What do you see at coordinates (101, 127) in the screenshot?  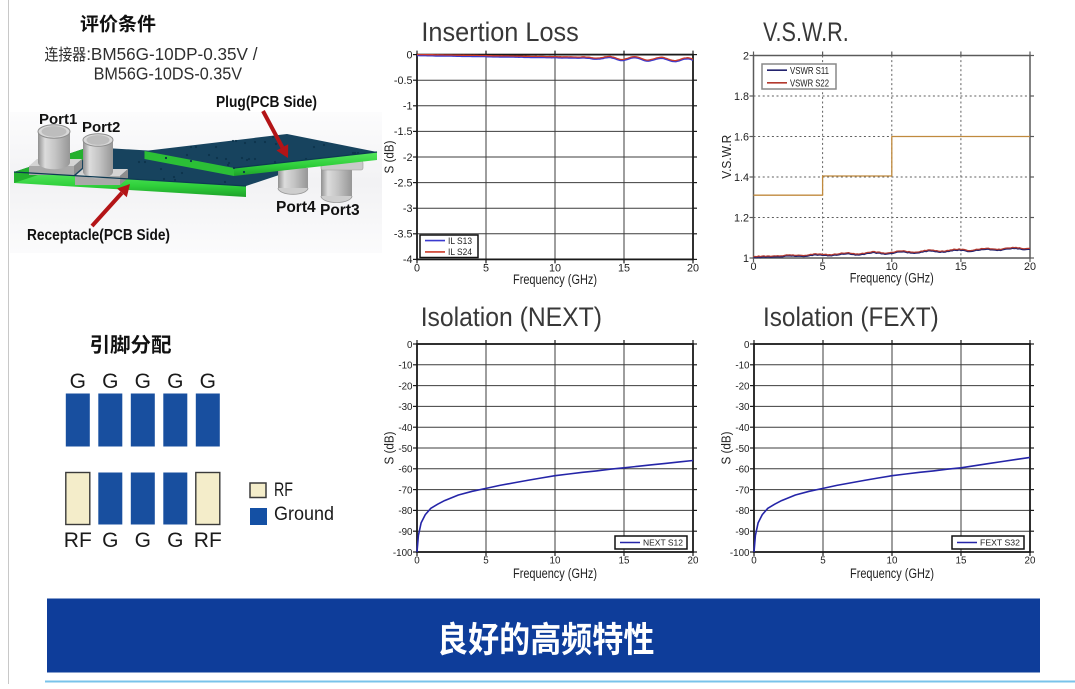 I see `svg-text: Port2` at bounding box center [101, 127].